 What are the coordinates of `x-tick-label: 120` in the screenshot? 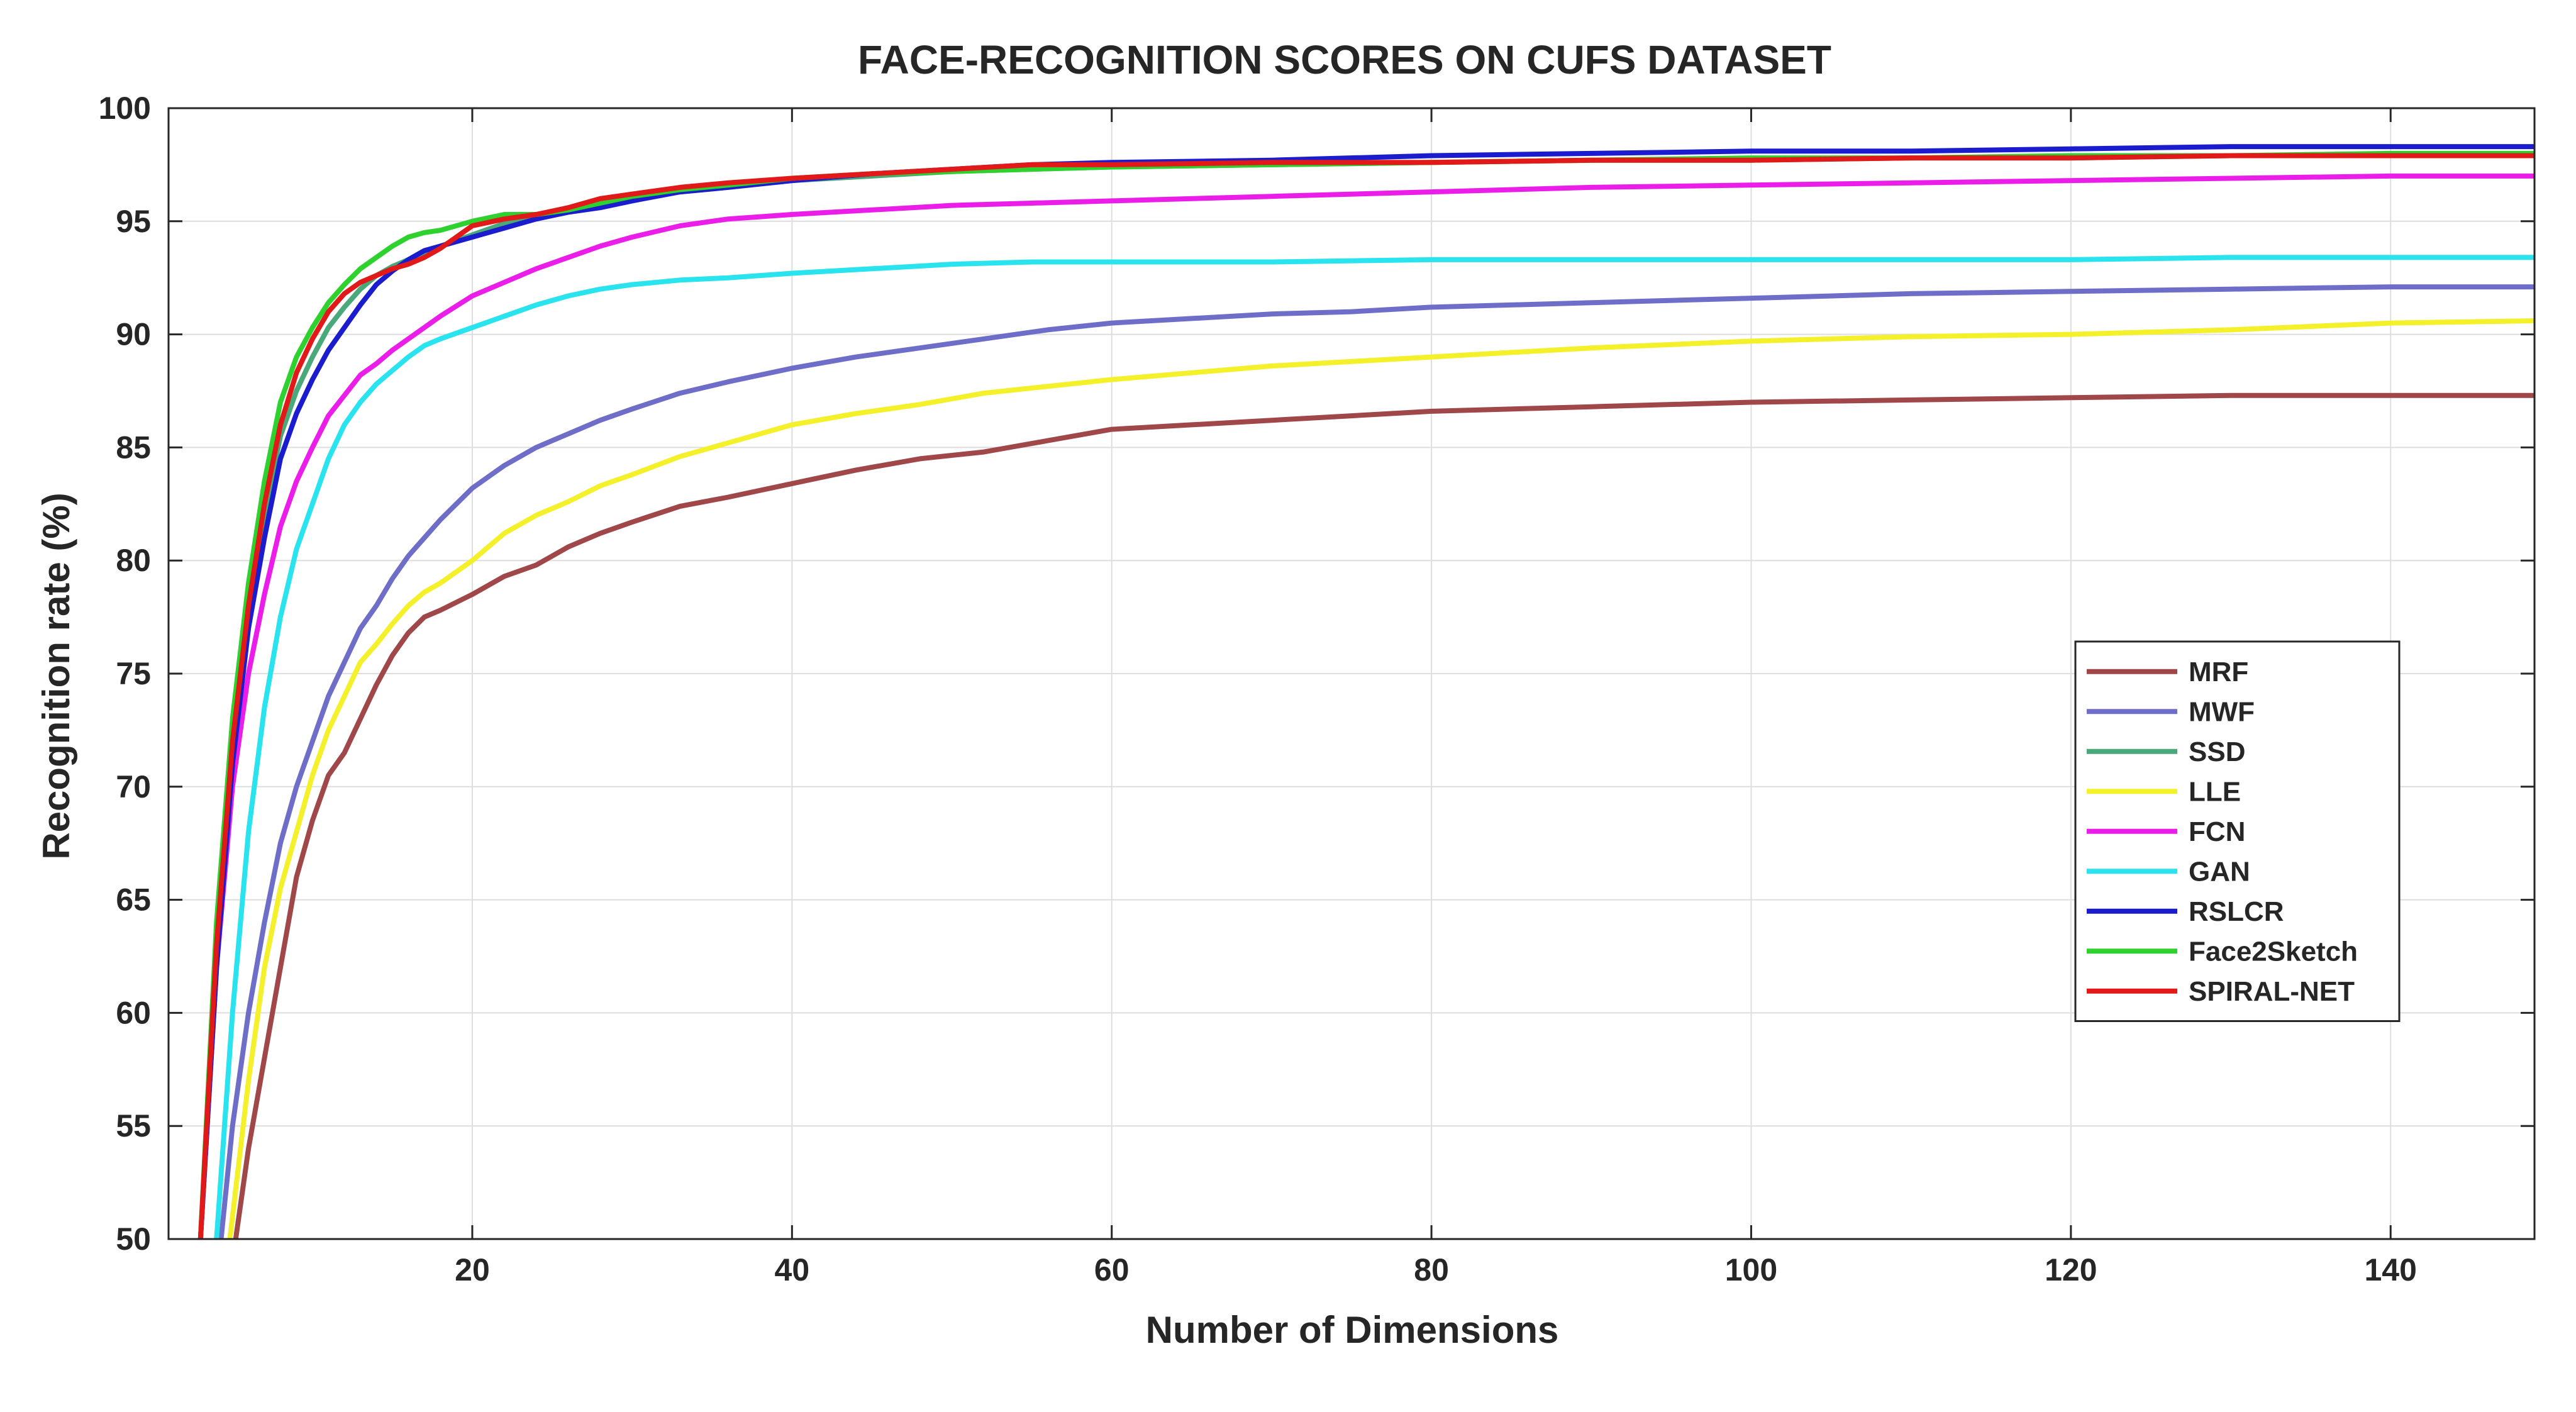 It's located at (2071, 1269).